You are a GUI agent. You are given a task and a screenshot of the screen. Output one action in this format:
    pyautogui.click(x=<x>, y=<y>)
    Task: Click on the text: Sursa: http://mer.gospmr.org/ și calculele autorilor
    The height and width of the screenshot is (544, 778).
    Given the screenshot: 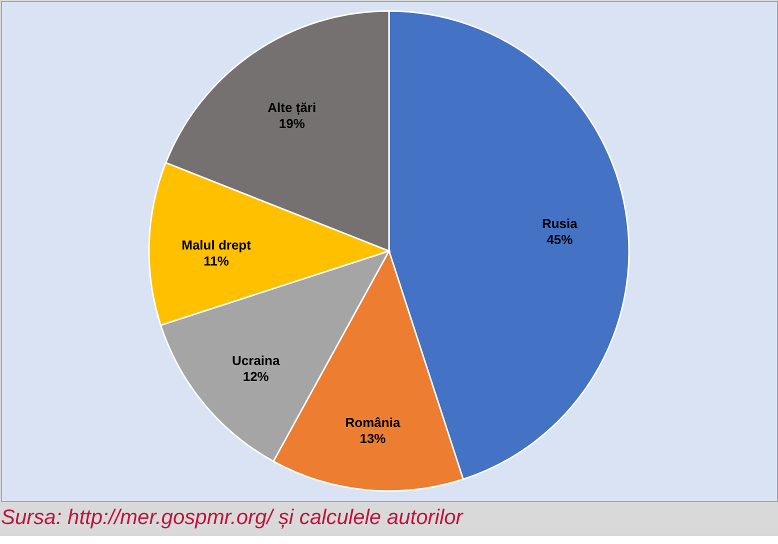 What is the action you would take?
    pyautogui.click(x=232, y=517)
    